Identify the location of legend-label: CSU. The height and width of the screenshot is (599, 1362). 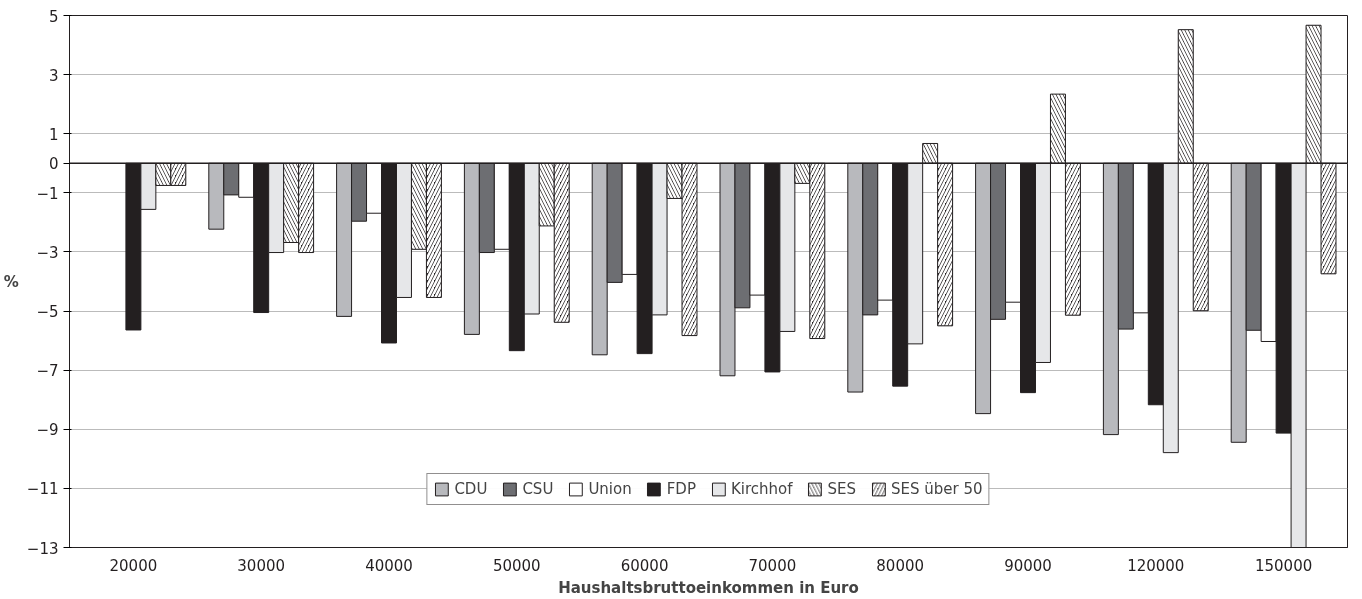
(538, 489).